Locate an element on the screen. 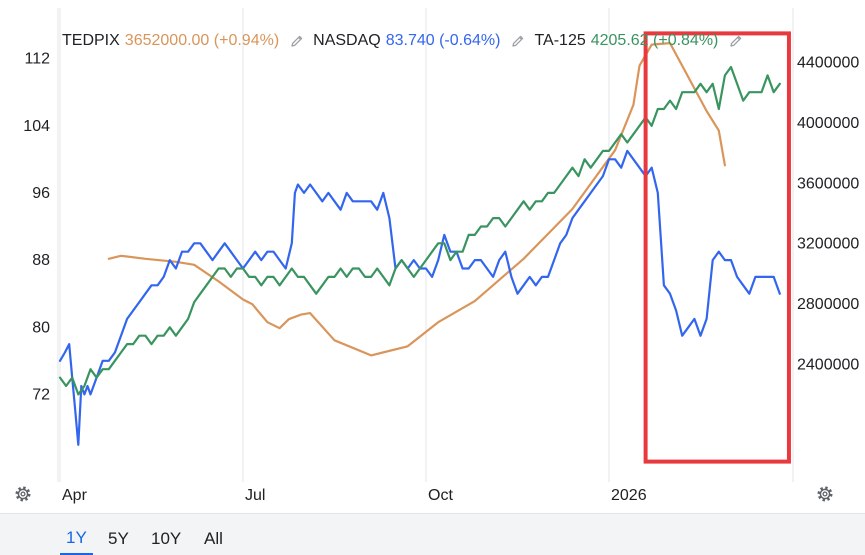 The width and height of the screenshot is (865, 555). legend-item-ta125: TA-125 4205.62 (+0.84%) is located at coordinates (639, 41).